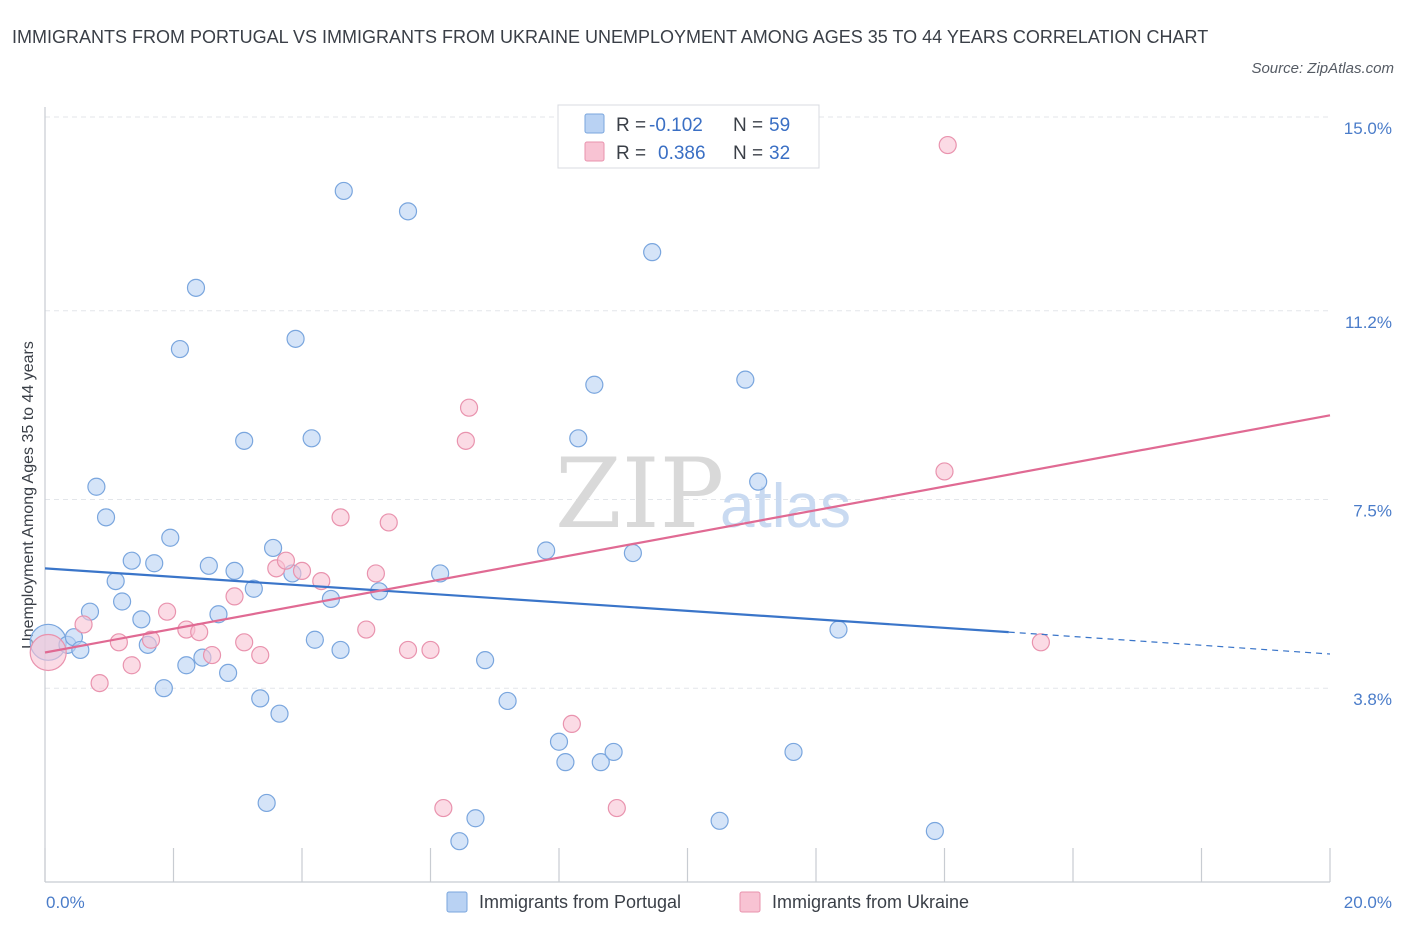  Describe the element at coordinates (526, 600) in the screenshot. I see `portugal-trend-line` at that location.